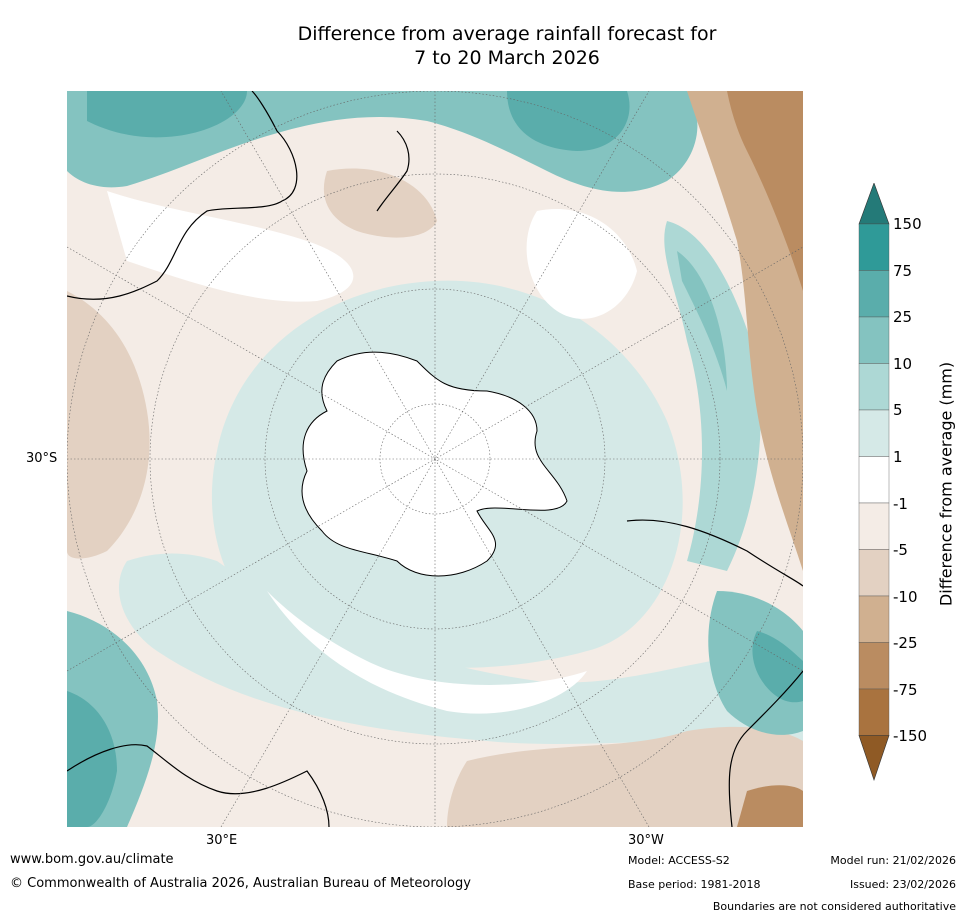 The image size is (965, 919). What do you see at coordinates (903, 317) in the screenshot?
I see `colorbar-tick-25: 25` at bounding box center [903, 317].